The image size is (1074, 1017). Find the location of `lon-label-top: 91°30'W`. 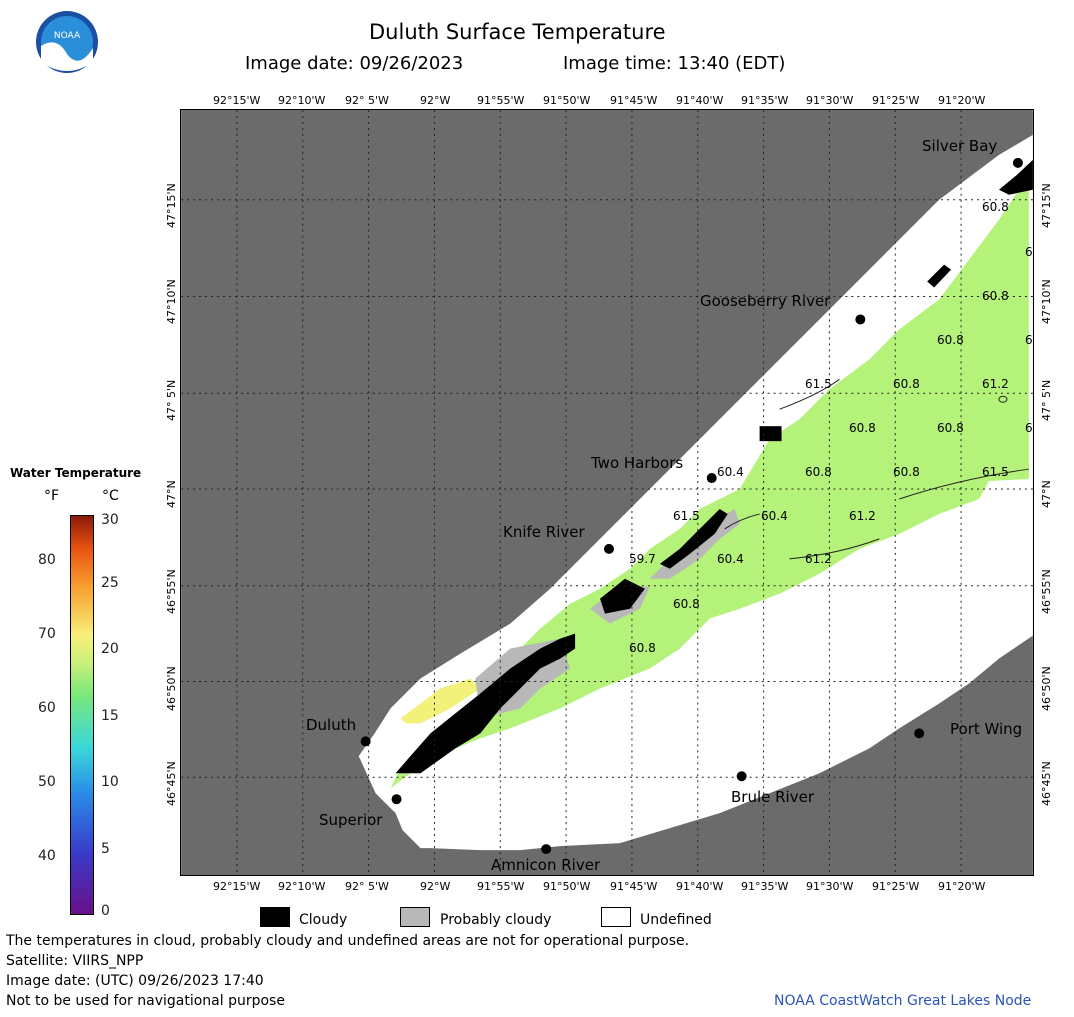

lon-label-top: 91°30'W is located at coordinates (830, 100).